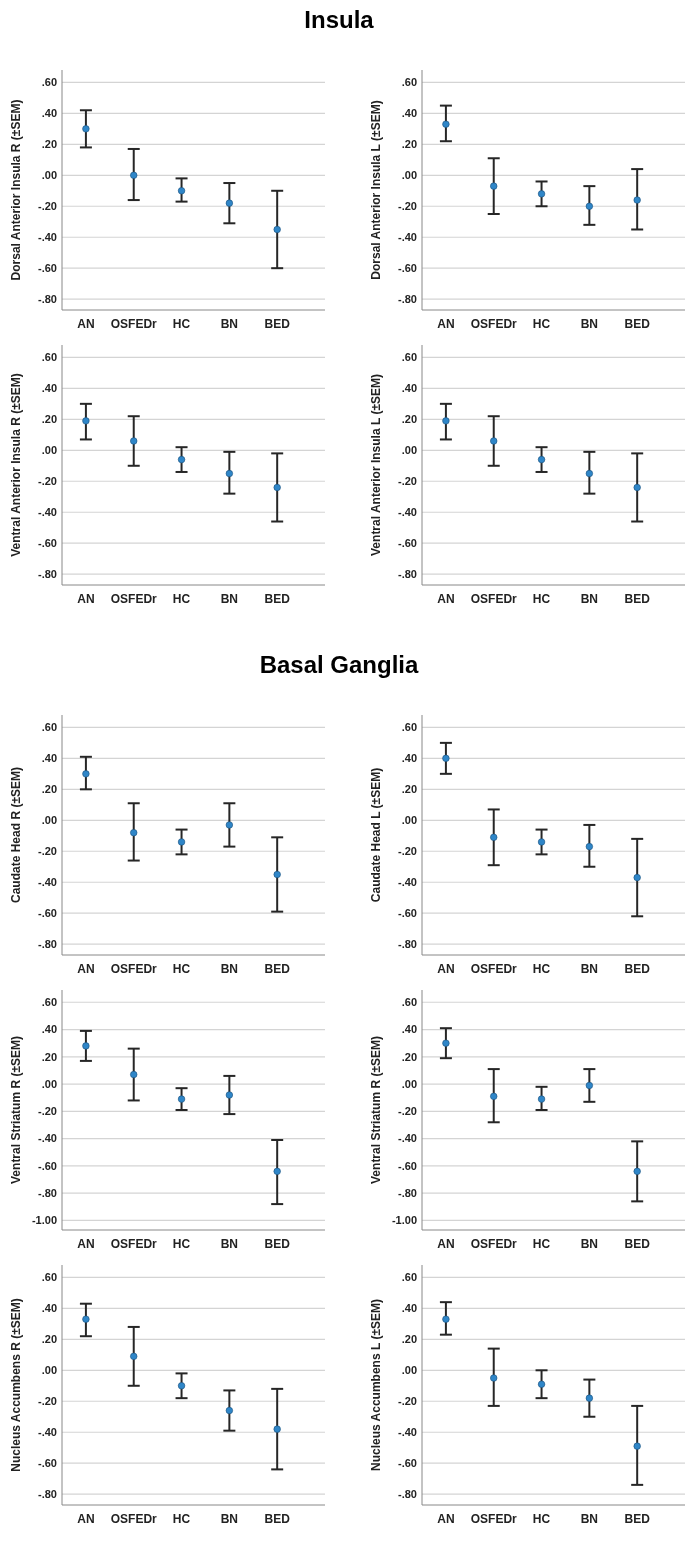 The height and width of the screenshot is (1541, 694). Describe the element at coordinates (16, 835) in the screenshot. I see `y-axis-title: Caudate Head R (±SEM)` at that location.